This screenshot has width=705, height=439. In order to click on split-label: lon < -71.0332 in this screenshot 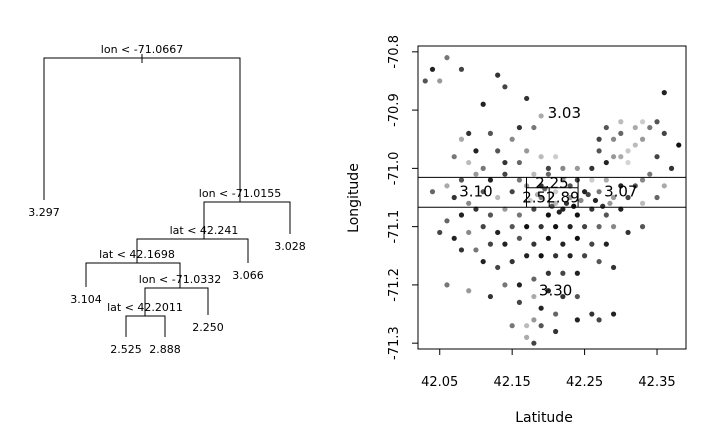, I will do `click(180, 279)`.